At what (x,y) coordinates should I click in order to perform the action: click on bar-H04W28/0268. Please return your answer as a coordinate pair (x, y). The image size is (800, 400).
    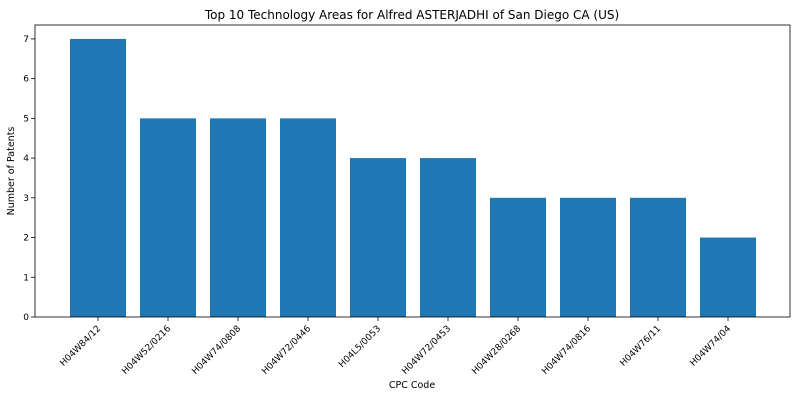
    Looking at the image, I should click on (518, 257).